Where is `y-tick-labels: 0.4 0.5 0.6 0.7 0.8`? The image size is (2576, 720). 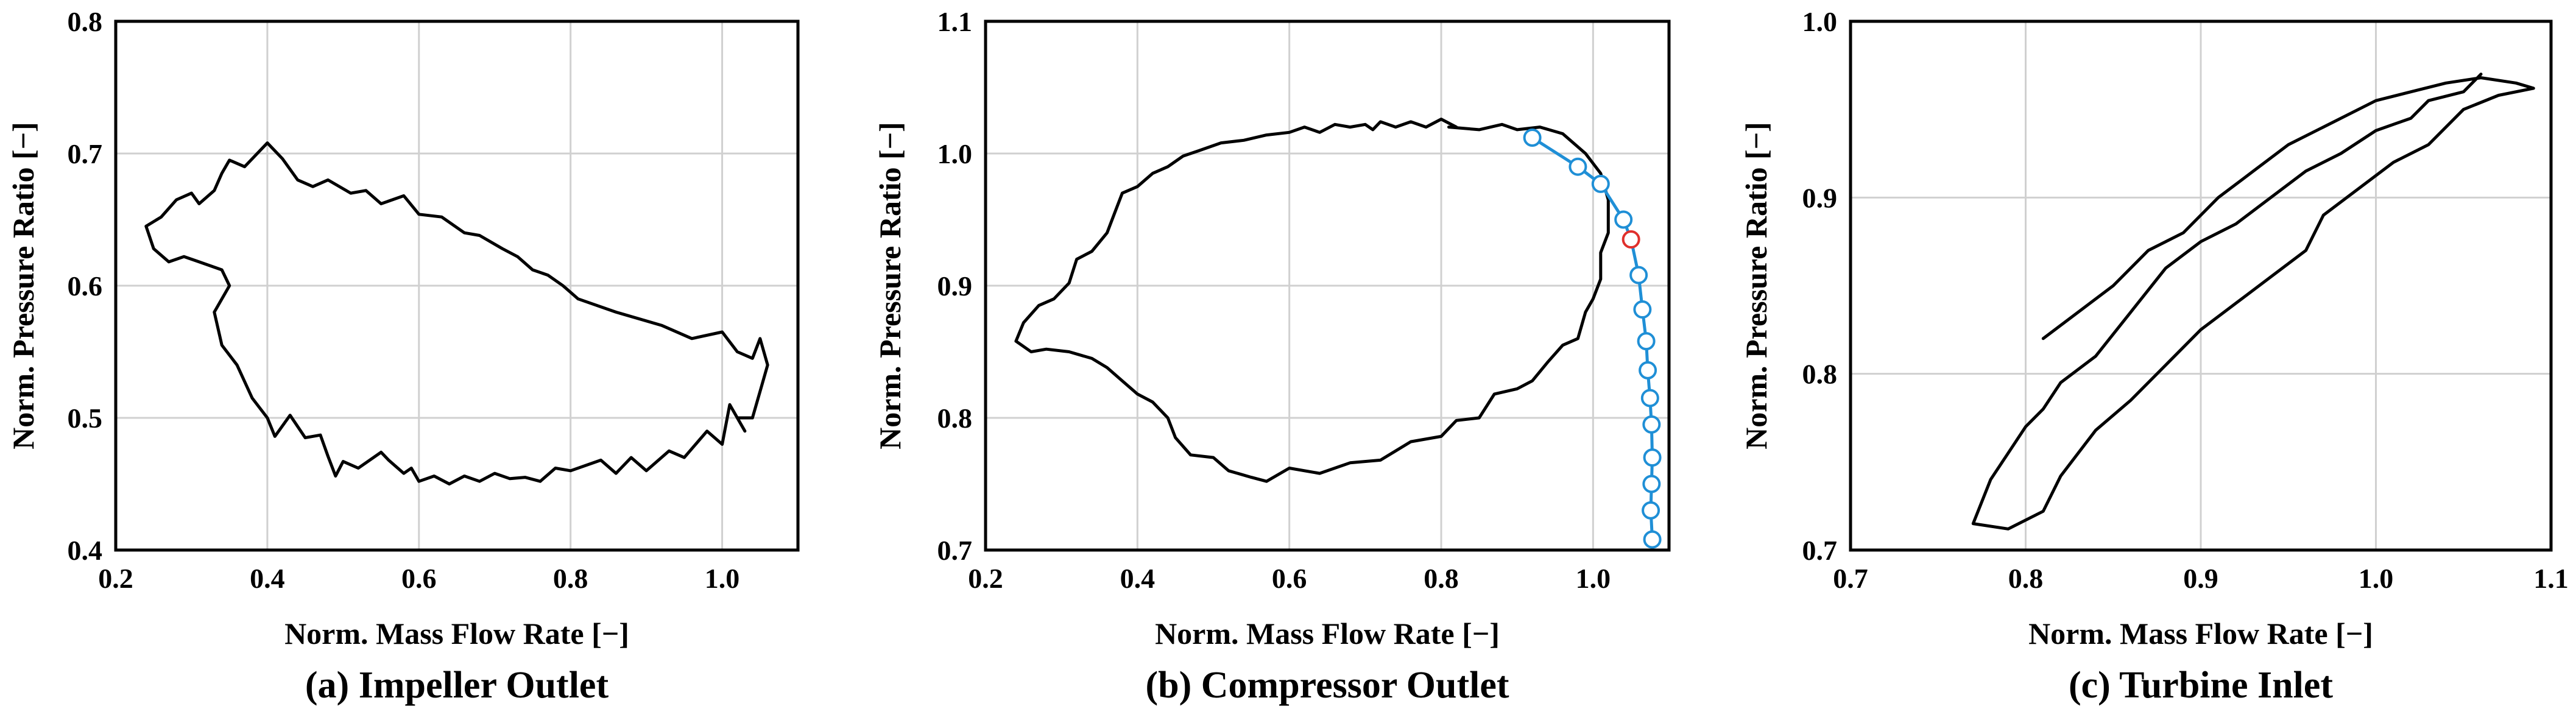
y-tick-labels: 0.4 0.5 0.6 0.7 0.8 is located at coordinates (85, 286).